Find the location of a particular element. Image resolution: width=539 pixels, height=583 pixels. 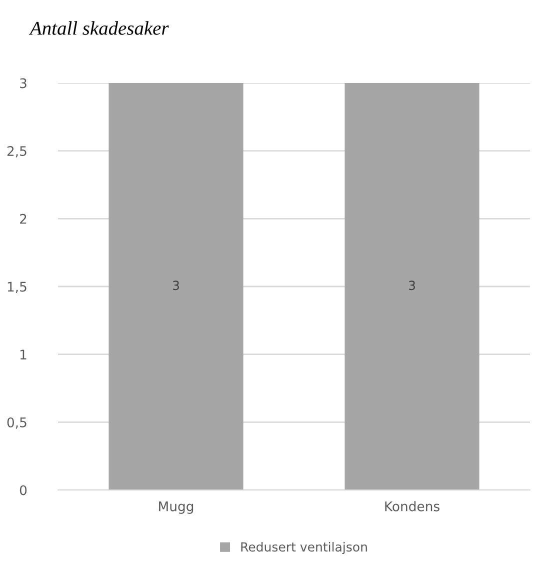

y-tick-label: 1,5 is located at coordinates (17, 288).